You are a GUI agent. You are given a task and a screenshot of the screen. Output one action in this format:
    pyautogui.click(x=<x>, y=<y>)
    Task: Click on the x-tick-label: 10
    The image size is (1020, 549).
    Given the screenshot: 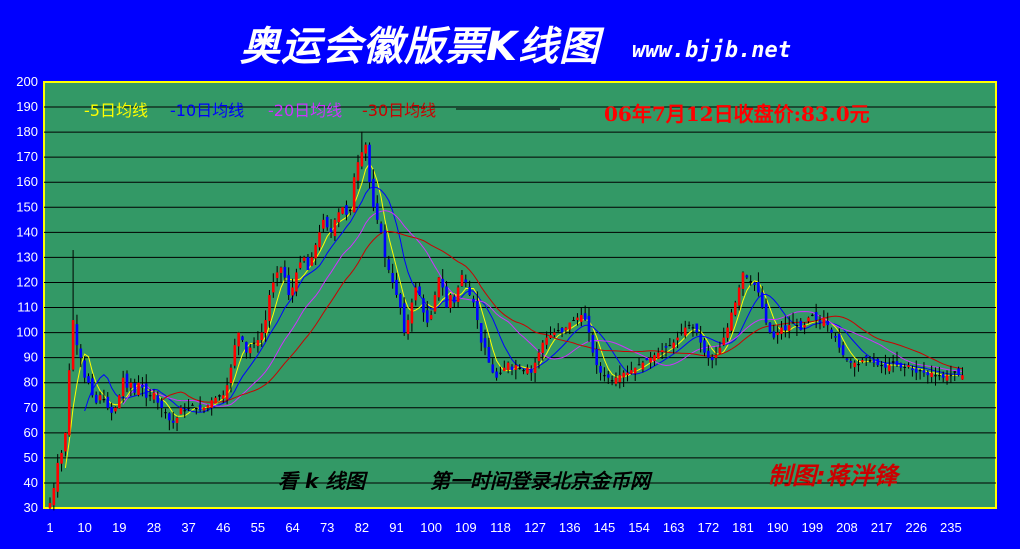 What is the action you would take?
    pyautogui.click(x=84, y=527)
    